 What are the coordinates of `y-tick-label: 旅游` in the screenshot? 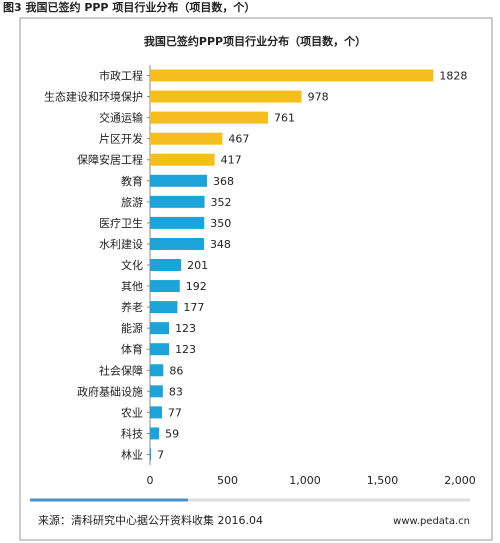 It's located at (132, 202).